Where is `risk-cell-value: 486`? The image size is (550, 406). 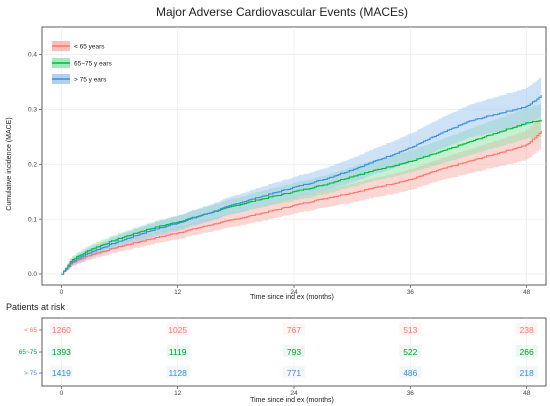 risk-cell-value: 486 is located at coordinates (410, 373).